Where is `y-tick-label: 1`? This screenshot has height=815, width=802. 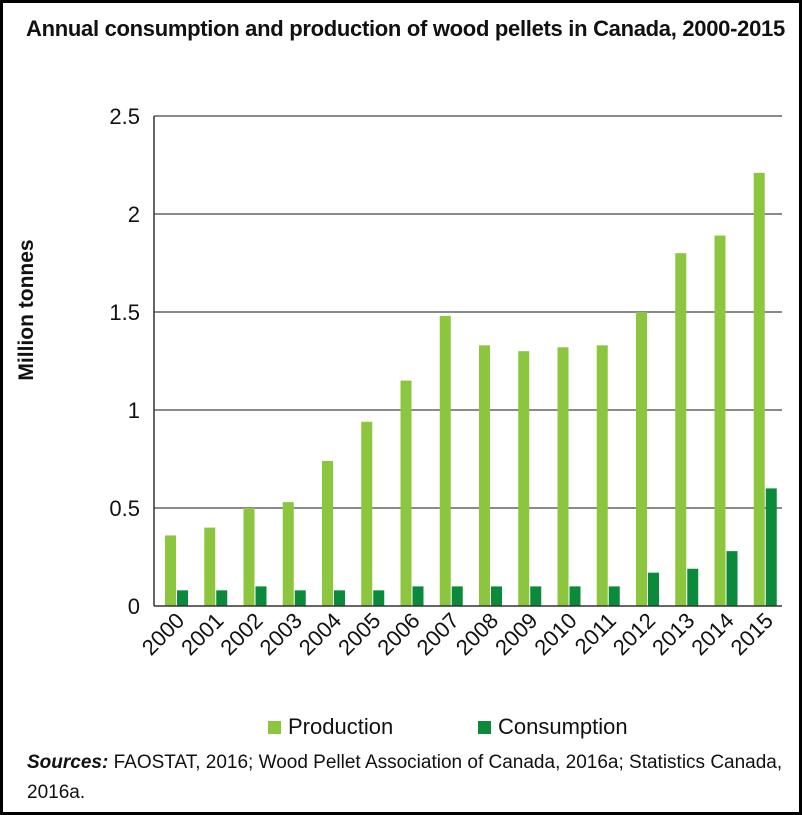
y-tick-label: 1 is located at coordinates (134, 410).